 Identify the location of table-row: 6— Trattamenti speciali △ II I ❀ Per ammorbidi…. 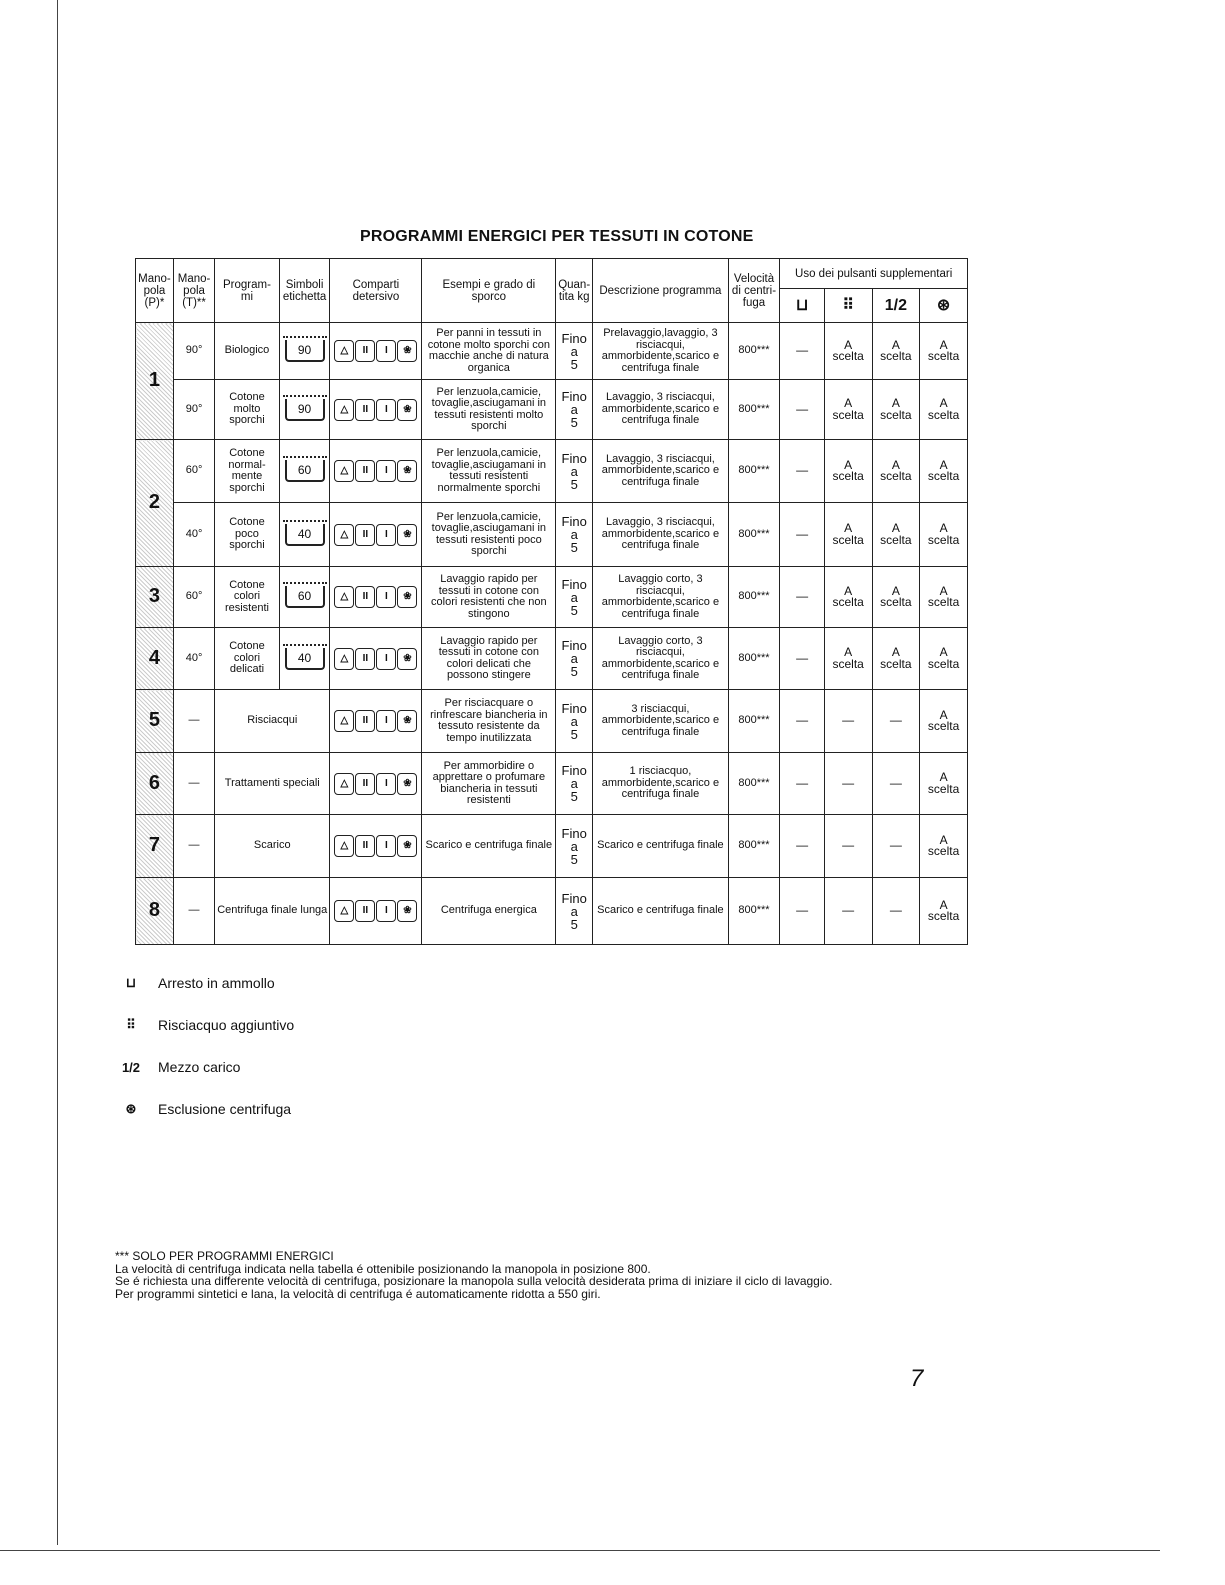
(551, 783).